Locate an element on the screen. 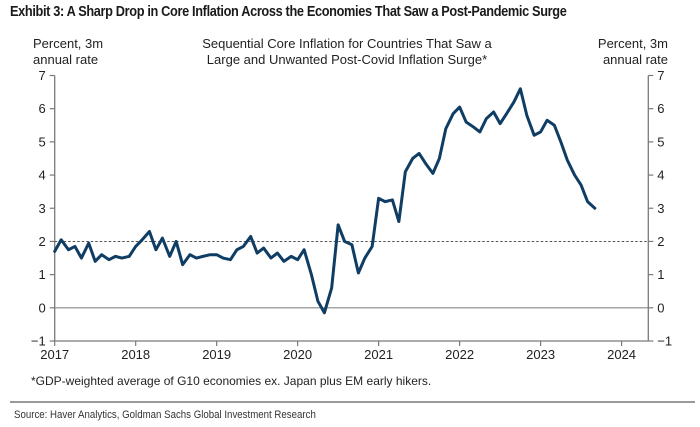  y-axis-label-right-line2: annual rate is located at coordinates (635, 59).